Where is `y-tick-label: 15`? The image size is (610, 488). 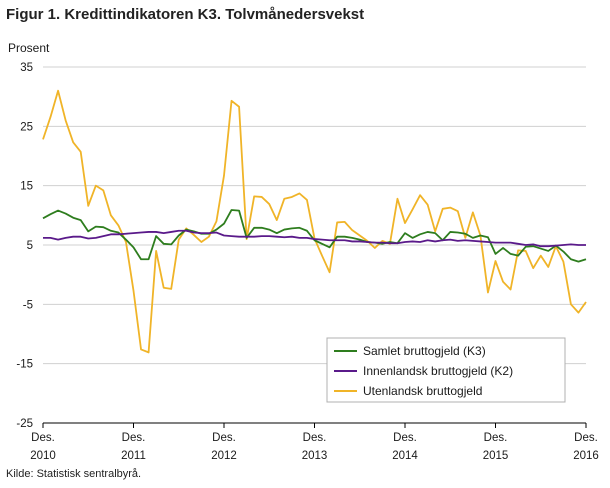
y-tick-label: 15 is located at coordinates (26, 187).